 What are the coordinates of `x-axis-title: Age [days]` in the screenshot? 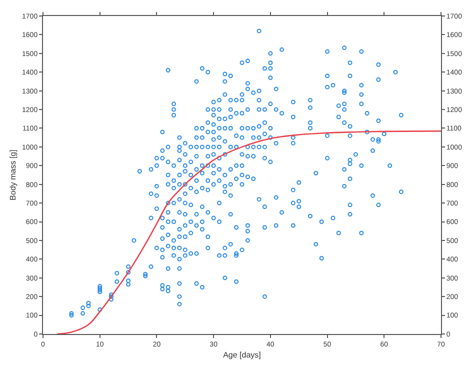 It's located at (242, 355).